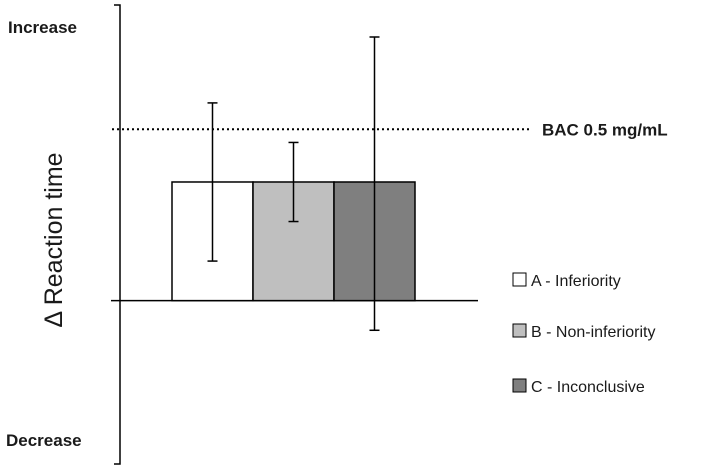 Image resolution: width=709 pixels, height=469 pixels. What do you see at coordinates (44, 440) in the screenshot?
I see `axis-label-decrease: Decrease` at bounding box center [44, 440].